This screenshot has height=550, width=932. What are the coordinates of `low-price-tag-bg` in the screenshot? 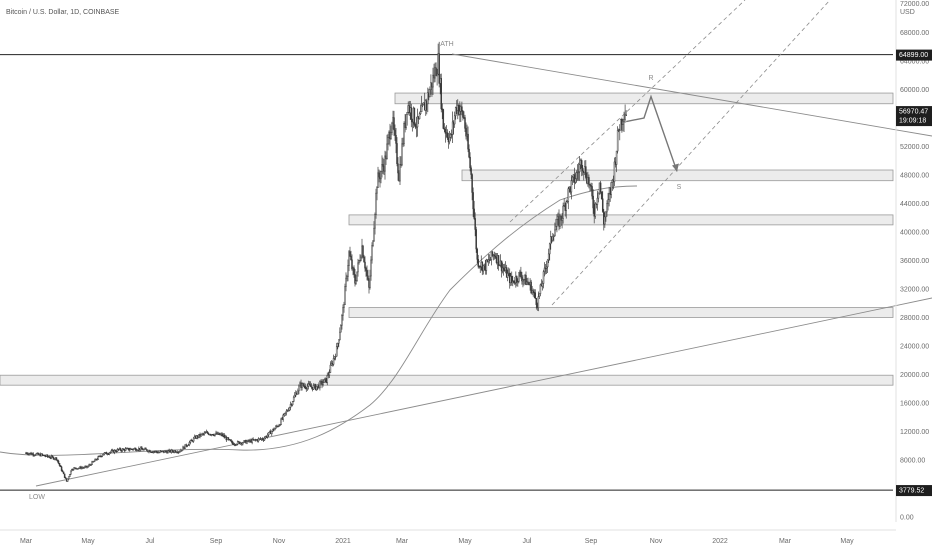 It's located at (914, 491).